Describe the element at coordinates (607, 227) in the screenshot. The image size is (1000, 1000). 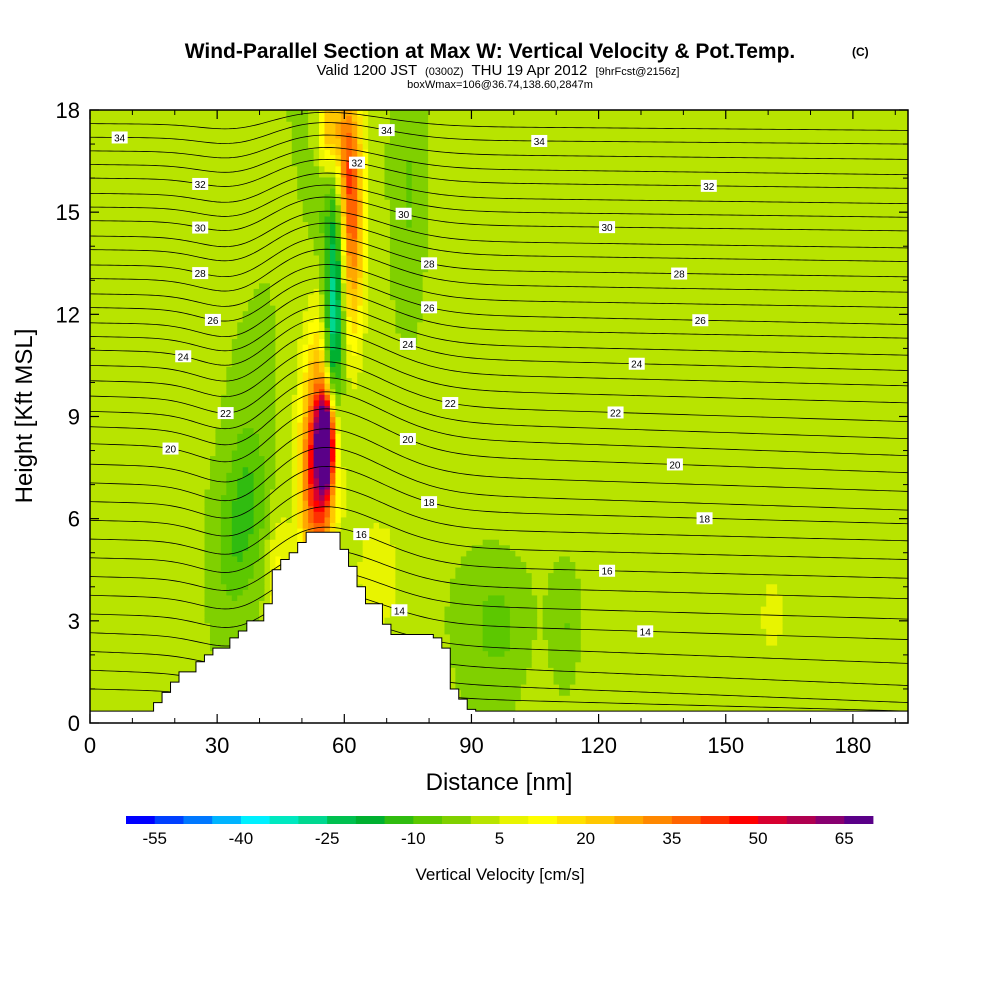
I see `contour-label: 30` at that location.